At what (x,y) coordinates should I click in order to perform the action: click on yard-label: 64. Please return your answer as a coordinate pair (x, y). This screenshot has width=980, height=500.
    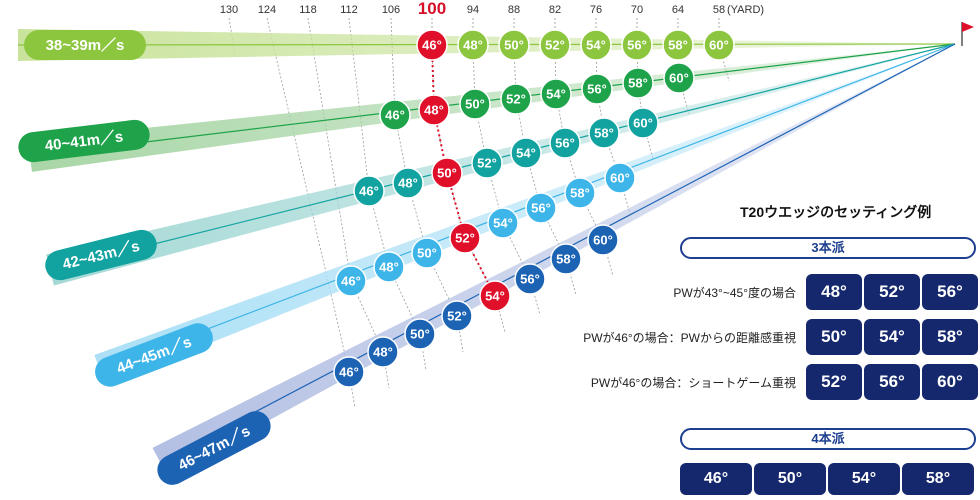
    Looking at the image, I should click on (678, 10).